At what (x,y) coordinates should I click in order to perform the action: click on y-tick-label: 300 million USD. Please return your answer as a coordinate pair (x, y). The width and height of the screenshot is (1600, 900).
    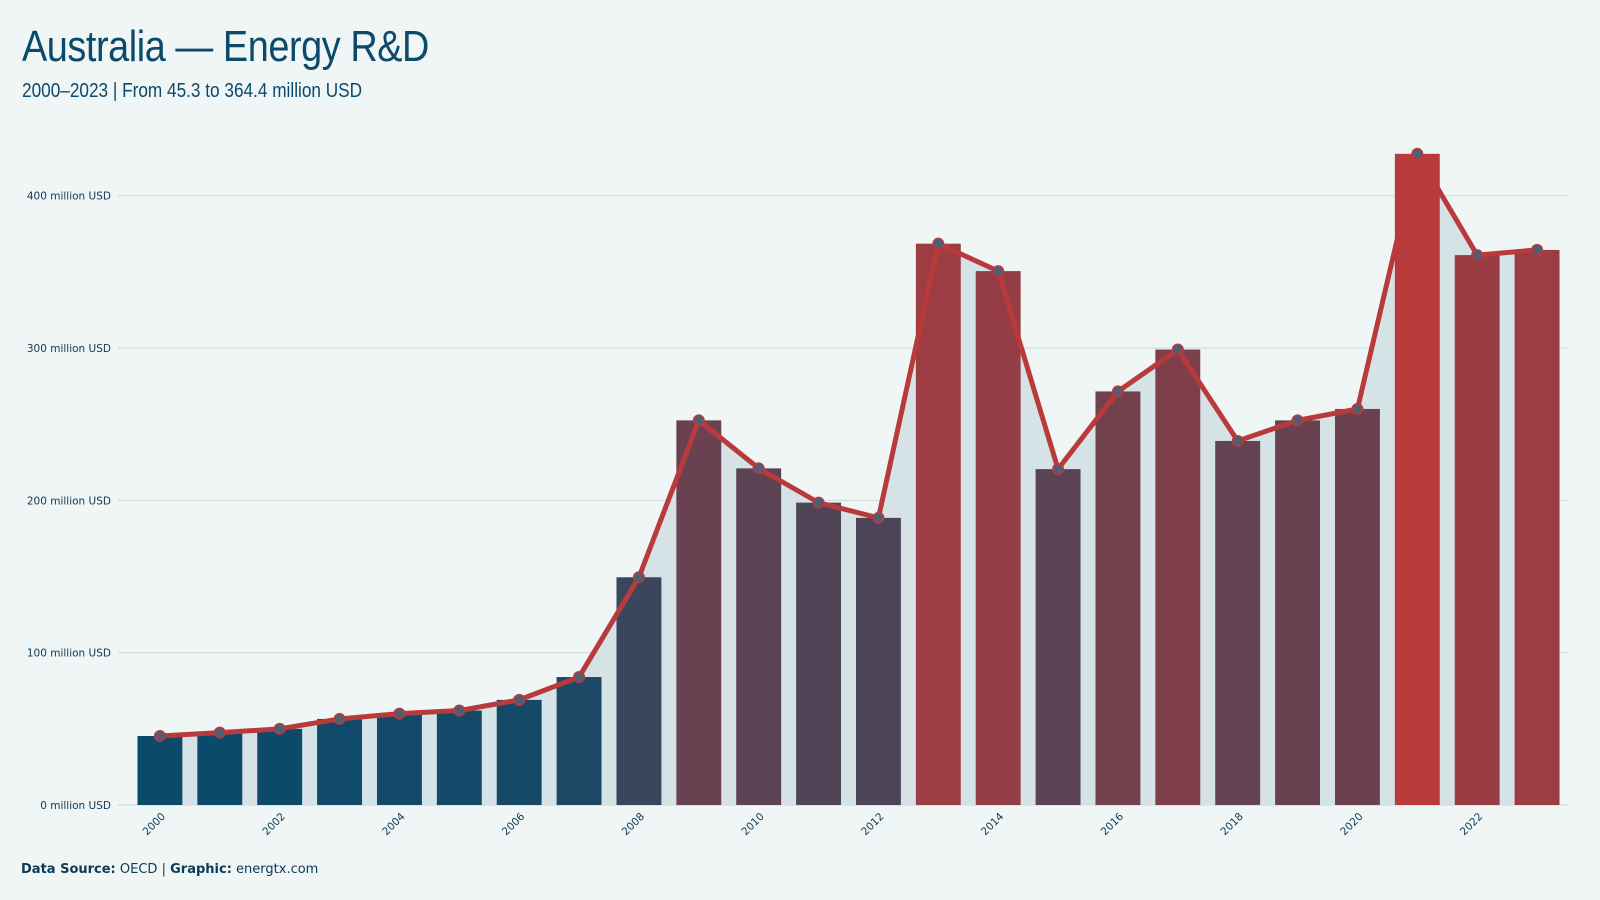
    Looking at the image, I should click on (69, 349).